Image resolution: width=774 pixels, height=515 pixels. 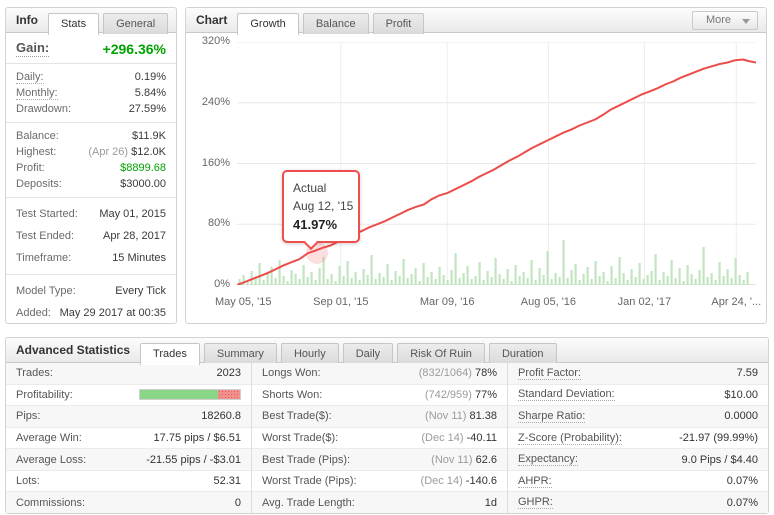 I want to click on x-axis-tick: Sep 01, '15, so click(x=341, y=302).